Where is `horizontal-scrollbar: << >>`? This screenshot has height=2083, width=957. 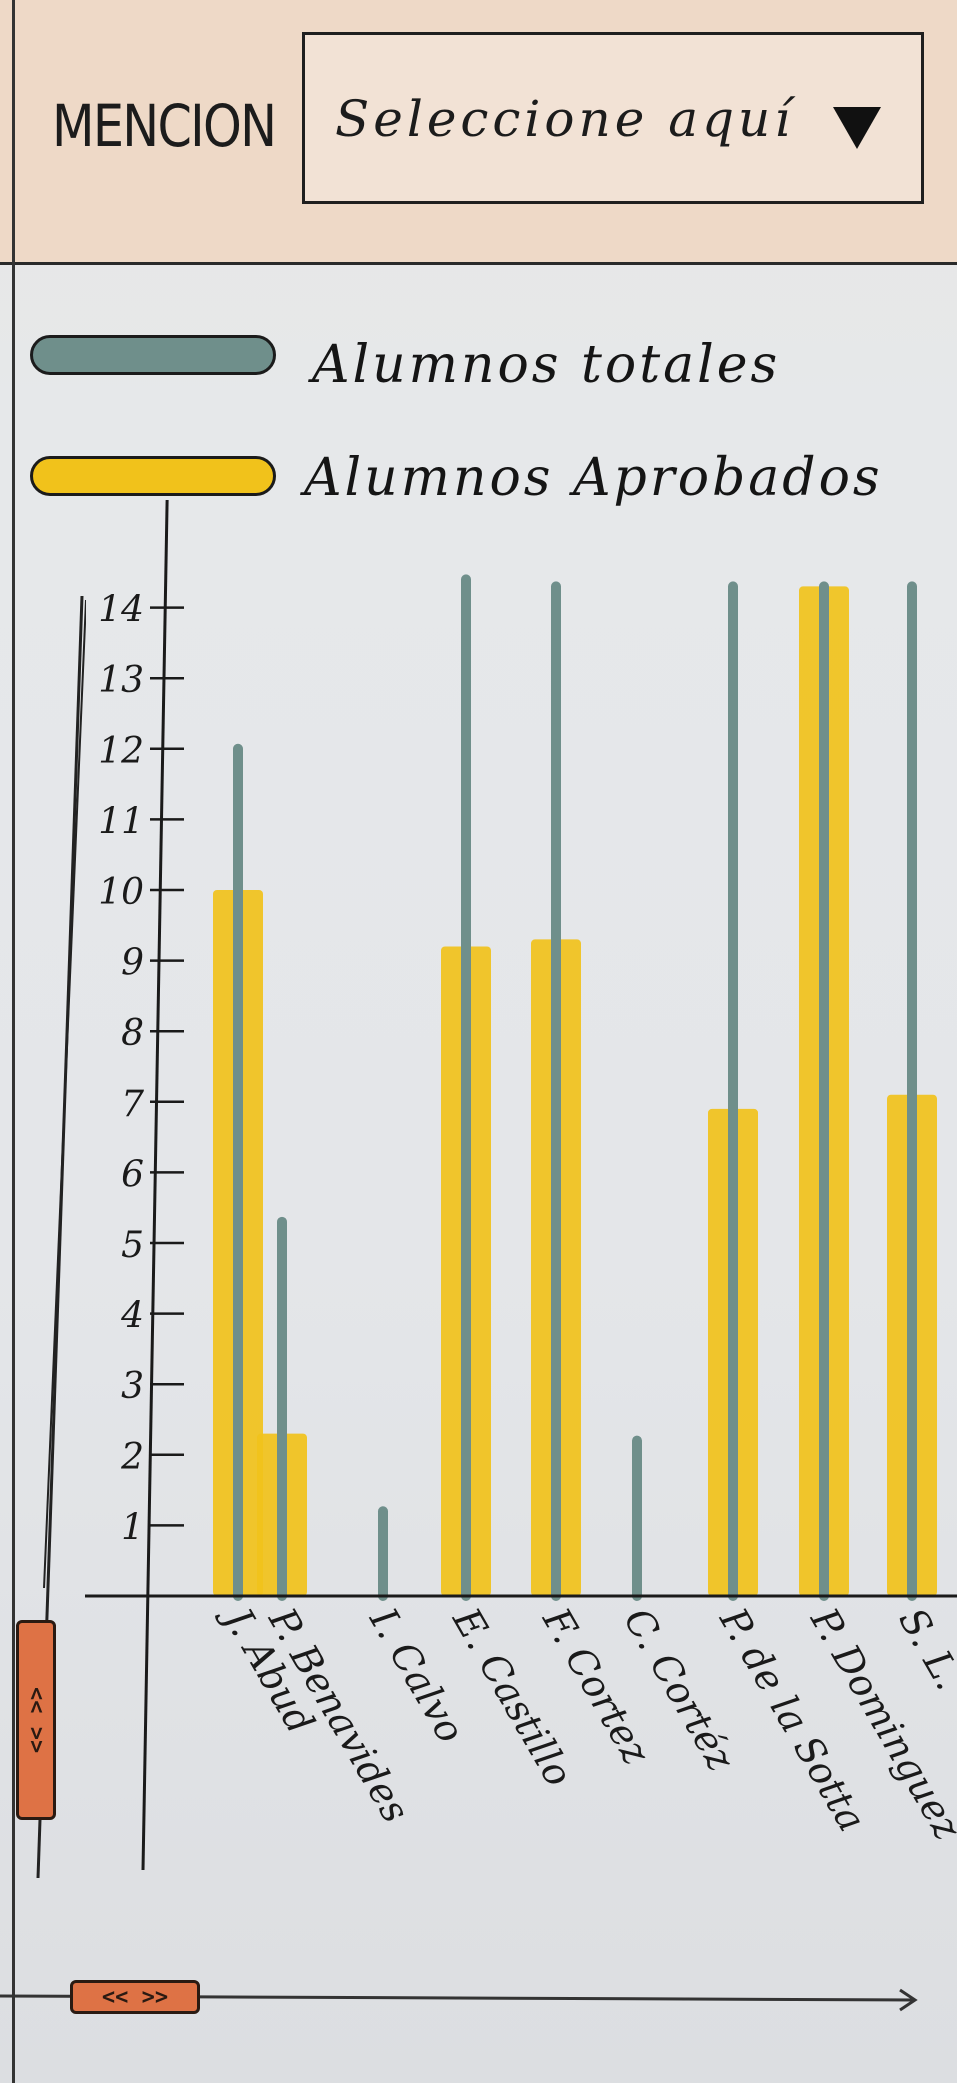 horizontal-scrollbar: << >> is located at coordinates (465, 1998).